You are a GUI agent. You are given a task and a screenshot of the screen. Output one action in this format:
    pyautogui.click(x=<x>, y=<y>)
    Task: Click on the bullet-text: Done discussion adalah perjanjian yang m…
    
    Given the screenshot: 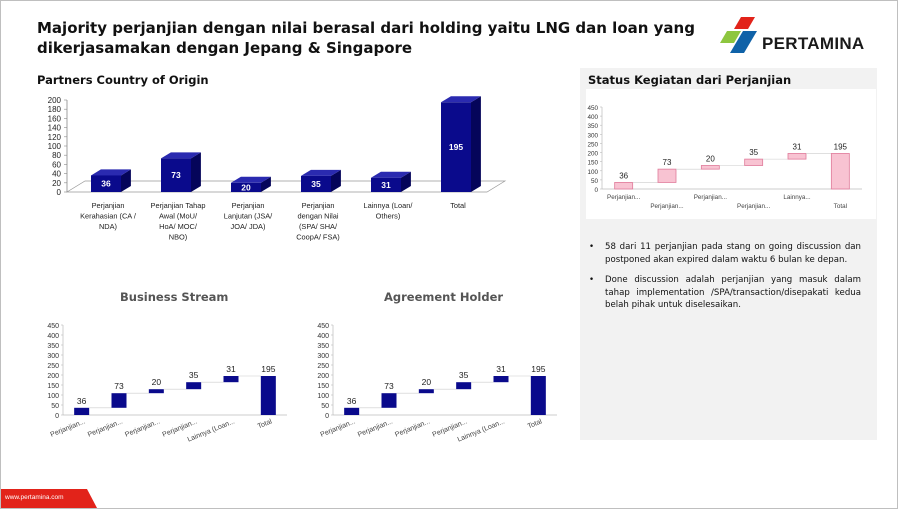 What is the action you would take?
    pyautogui.click(x=733, y=292)
    